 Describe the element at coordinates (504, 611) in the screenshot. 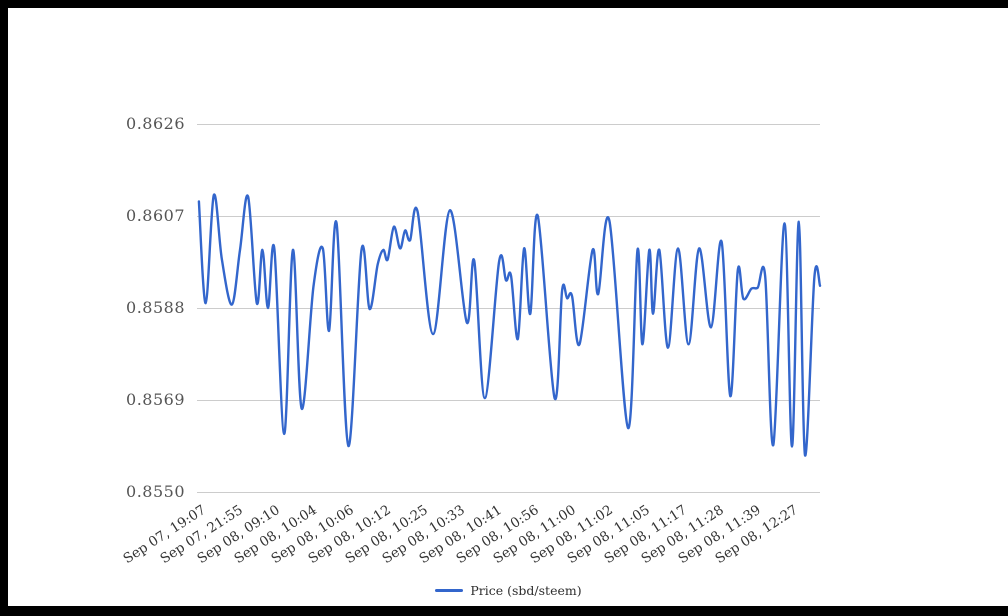

I see `frame-border-bottom` at that location.